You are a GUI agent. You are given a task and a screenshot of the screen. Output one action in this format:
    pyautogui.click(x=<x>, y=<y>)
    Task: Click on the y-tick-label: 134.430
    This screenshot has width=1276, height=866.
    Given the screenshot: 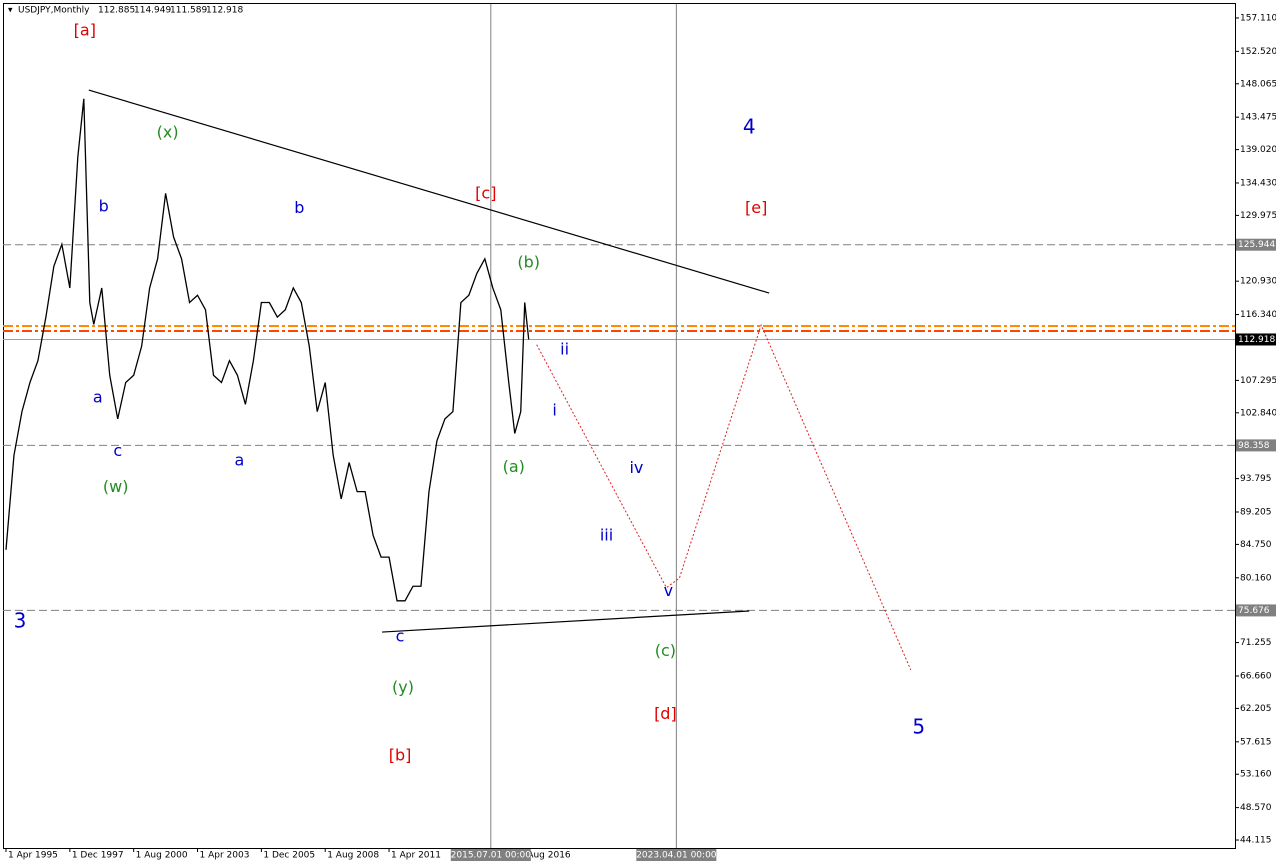 What is the action you would take?
    pyautogui.click(x=1258, y=183)
    